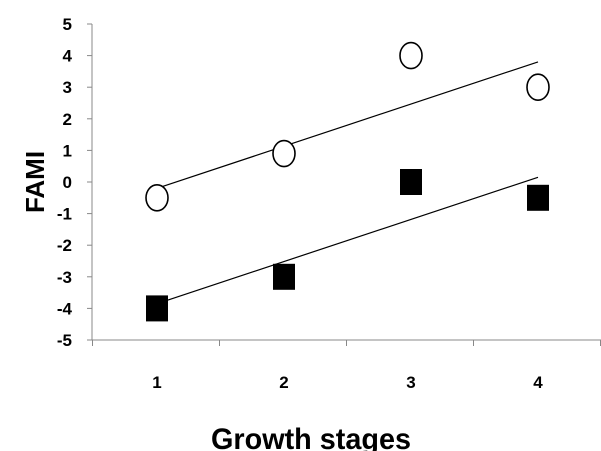 Image resolution: width=601 pixels, height=451 pixels. I want to click on y-axis-title: FAMI, so click(35, 182).